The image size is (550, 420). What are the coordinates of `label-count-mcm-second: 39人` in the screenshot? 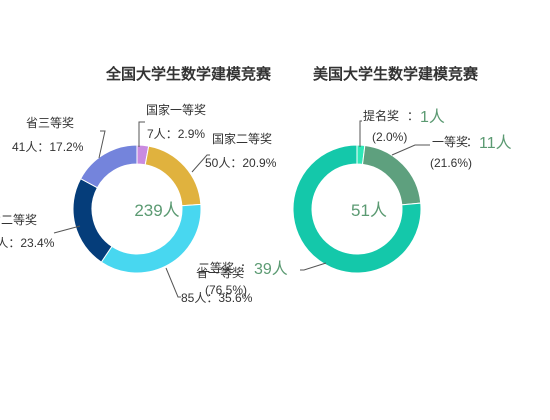 It's located at (271, 269).